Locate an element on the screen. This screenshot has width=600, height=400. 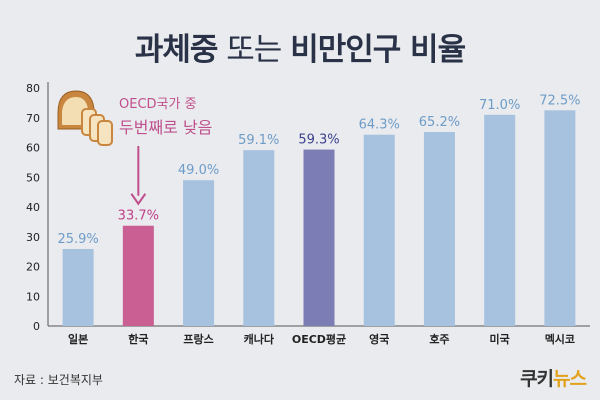
bread-icon is located at coordinates (85, 118).